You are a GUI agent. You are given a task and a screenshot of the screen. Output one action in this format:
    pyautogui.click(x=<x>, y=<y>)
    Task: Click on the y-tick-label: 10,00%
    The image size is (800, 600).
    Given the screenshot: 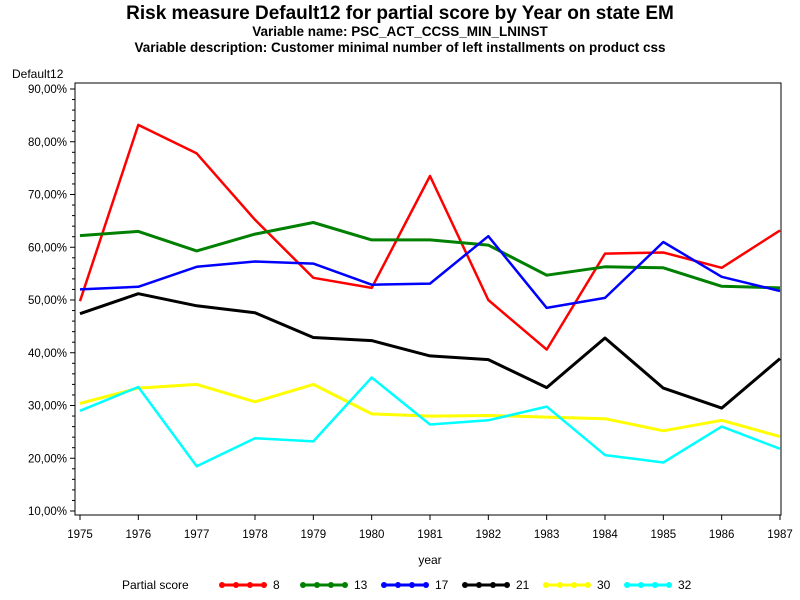 What is the action you would take?
    pyautogui.click(x=47, y=512)
    